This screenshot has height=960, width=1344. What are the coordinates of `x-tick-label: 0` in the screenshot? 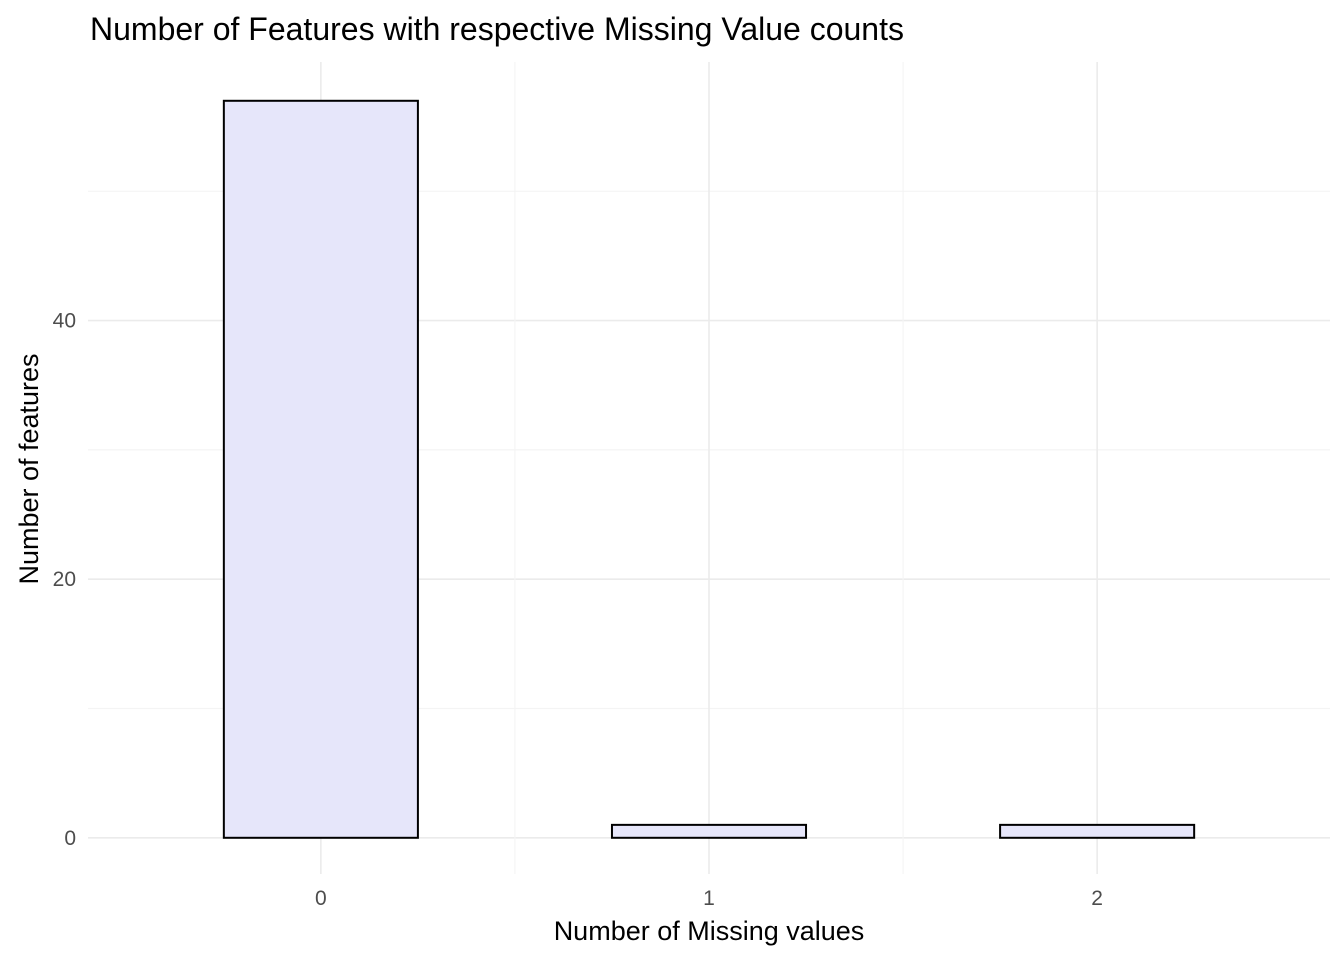 It's located at (321, 898).